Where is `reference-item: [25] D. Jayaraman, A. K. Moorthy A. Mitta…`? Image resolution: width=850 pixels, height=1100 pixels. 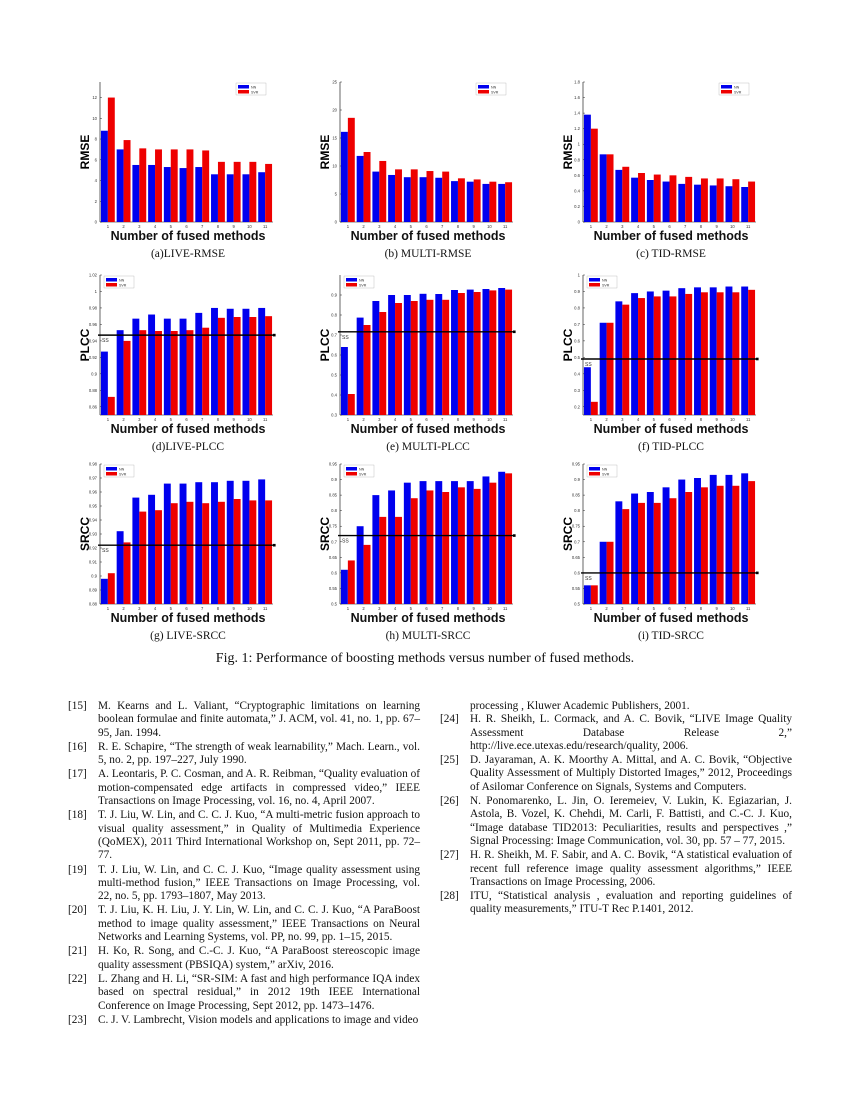 reference-item: [25] D. Jayaraman, A. K. Moorthy A. Mitta… is located at coordinates (616, 774).